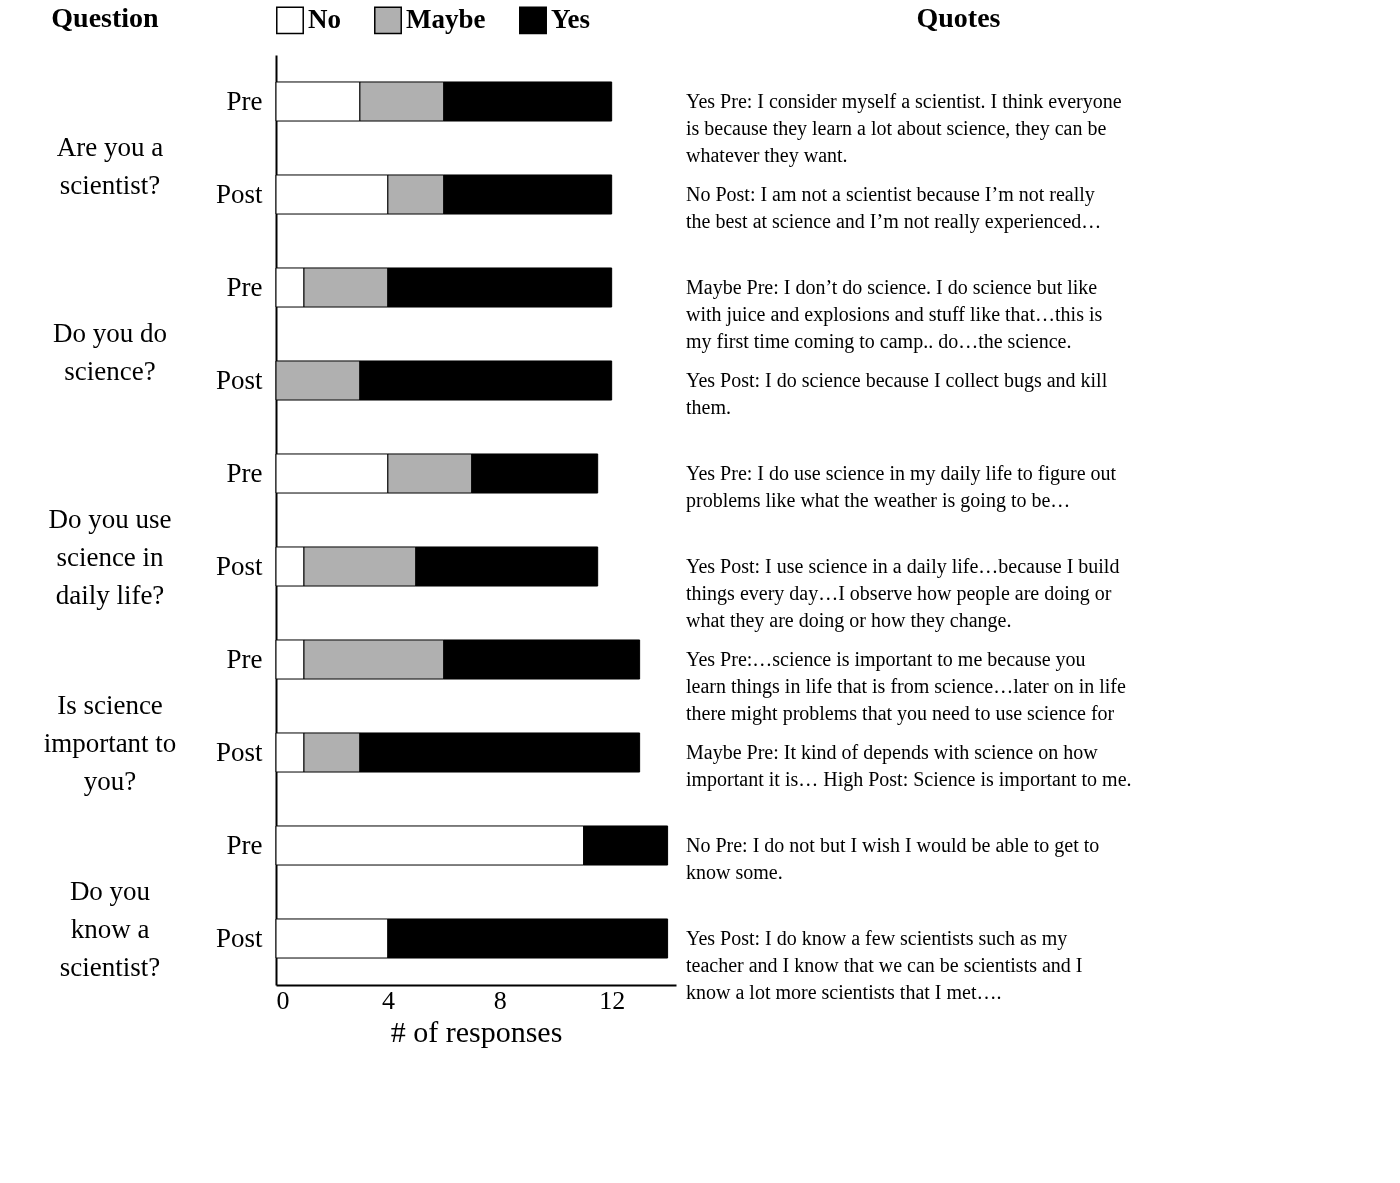  I want to click on text: Yes Pre: I consider myself a scientist. I think everyone is because they learn a lot about science, they can be whatever they want., so click(904, 128).